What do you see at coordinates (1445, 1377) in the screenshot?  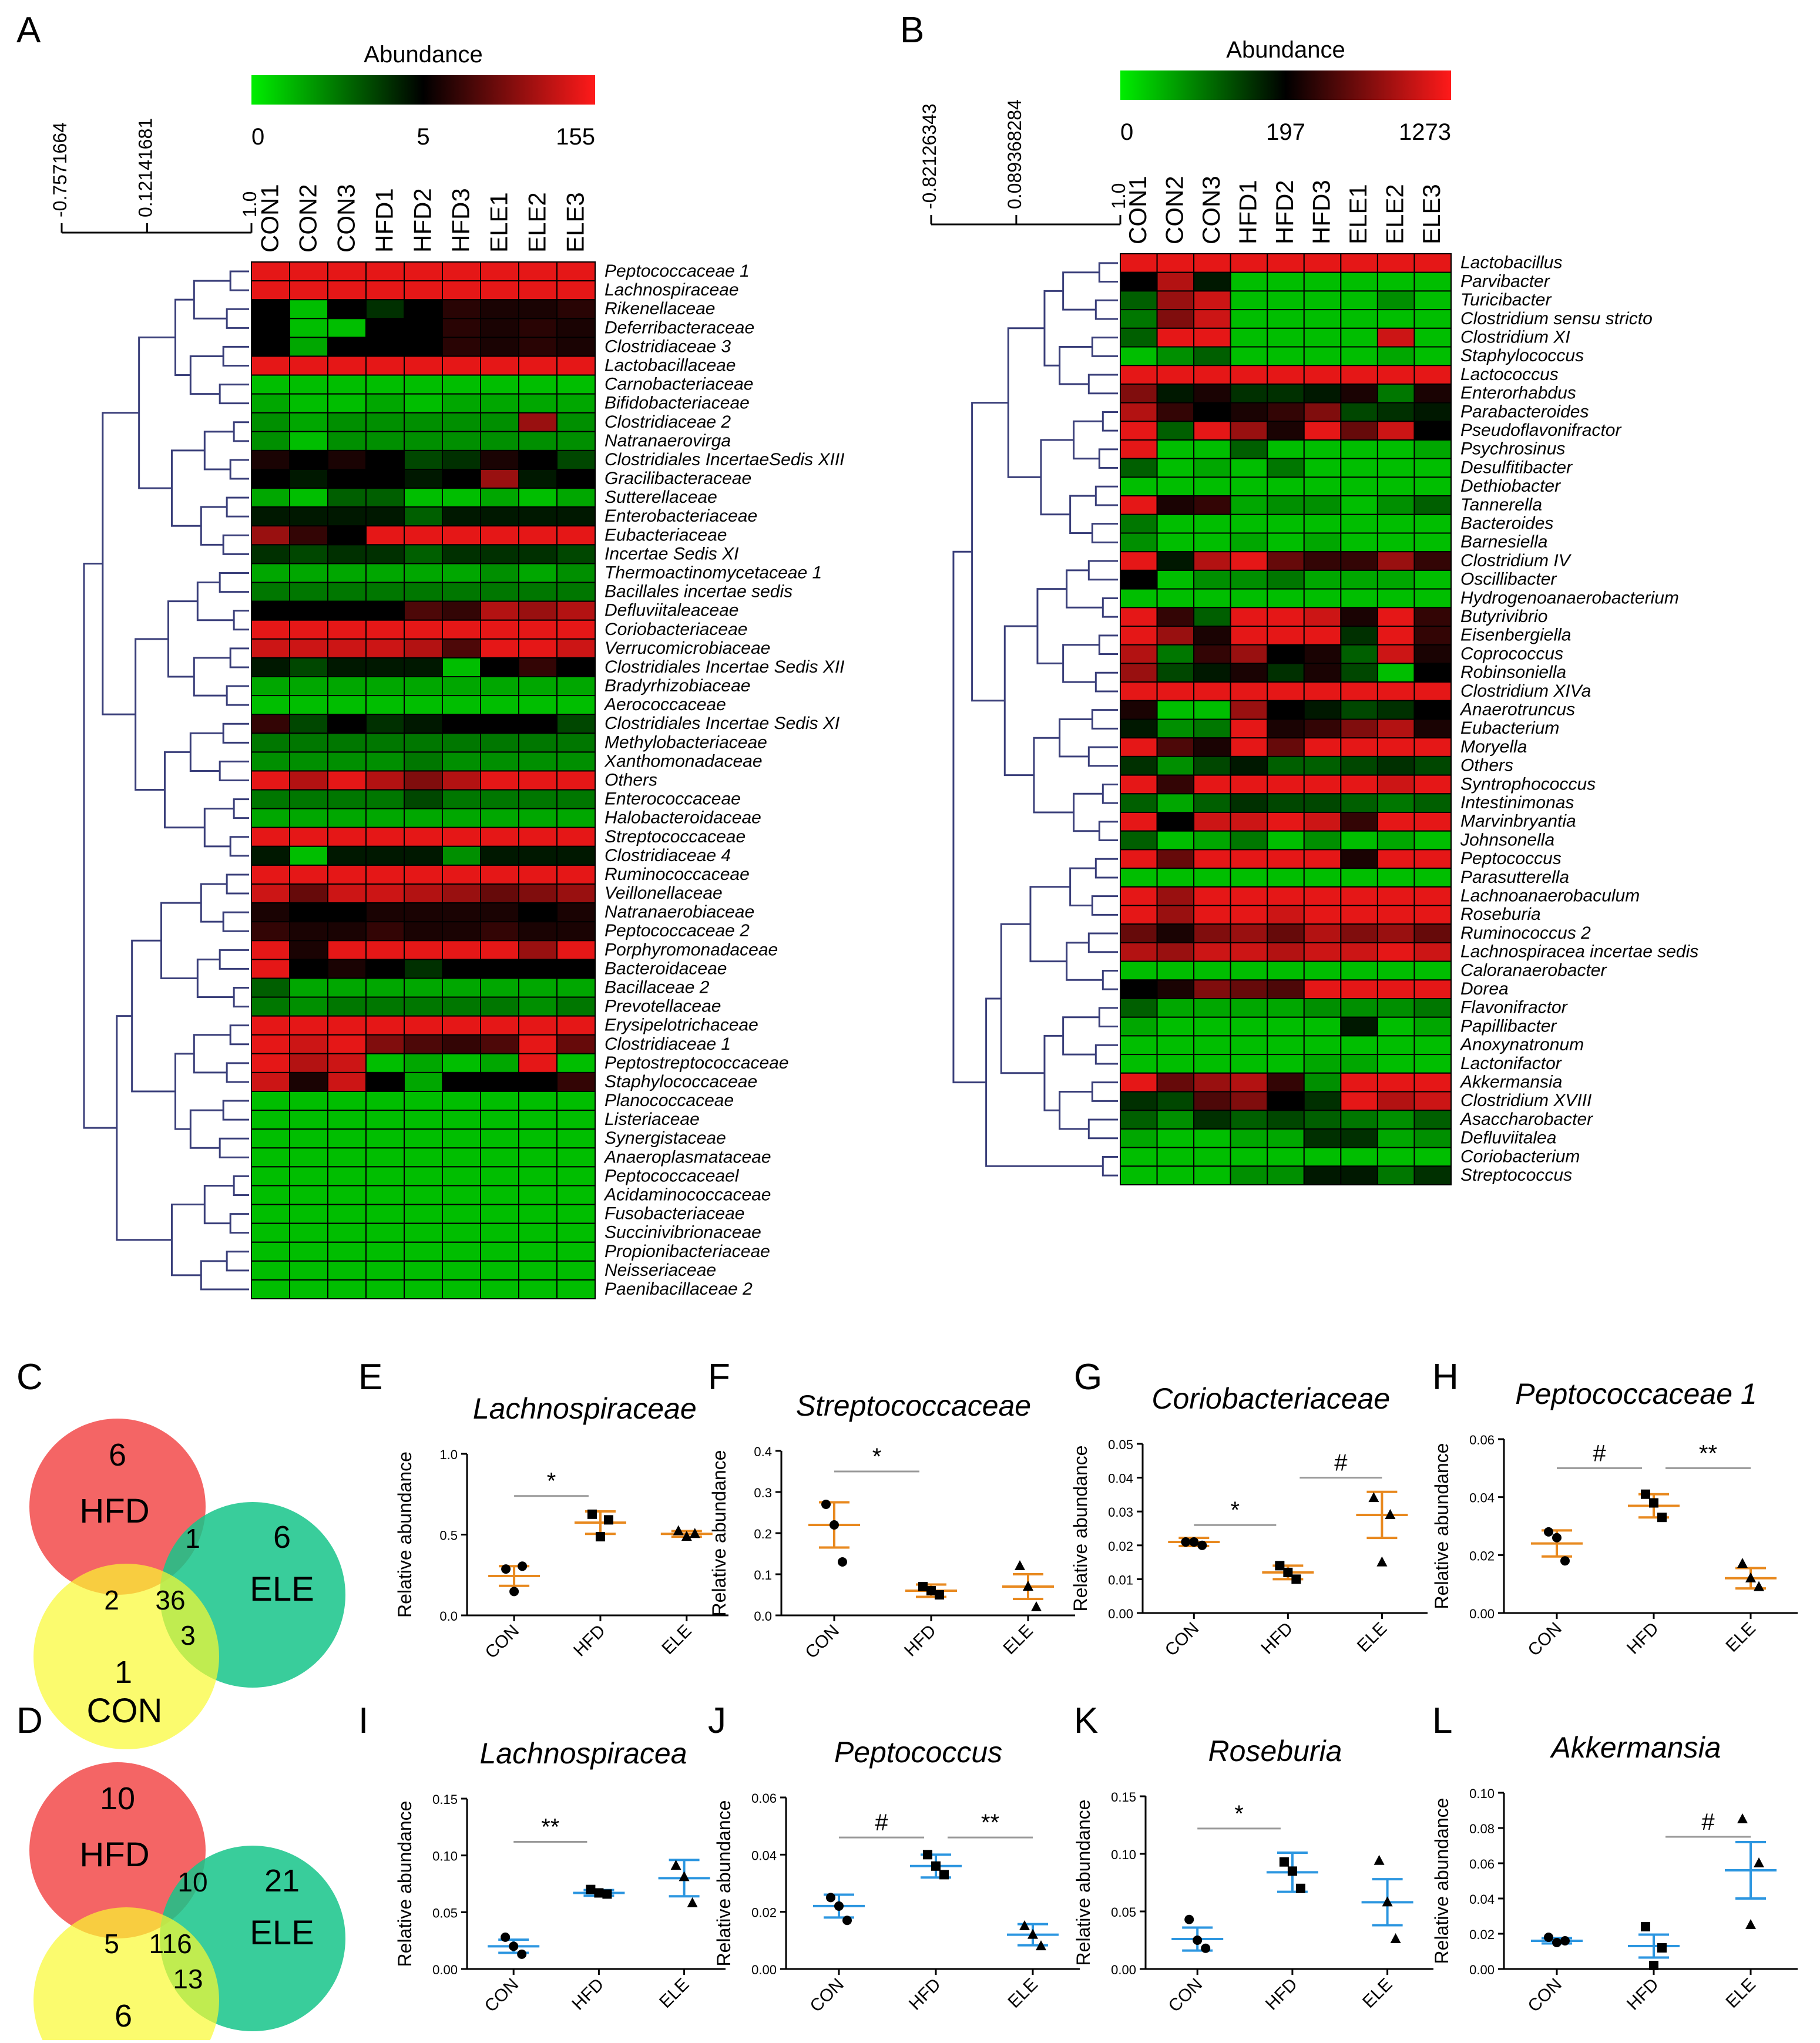 I see `panel-letter-h: H` at bounding box center [1445, 1377].